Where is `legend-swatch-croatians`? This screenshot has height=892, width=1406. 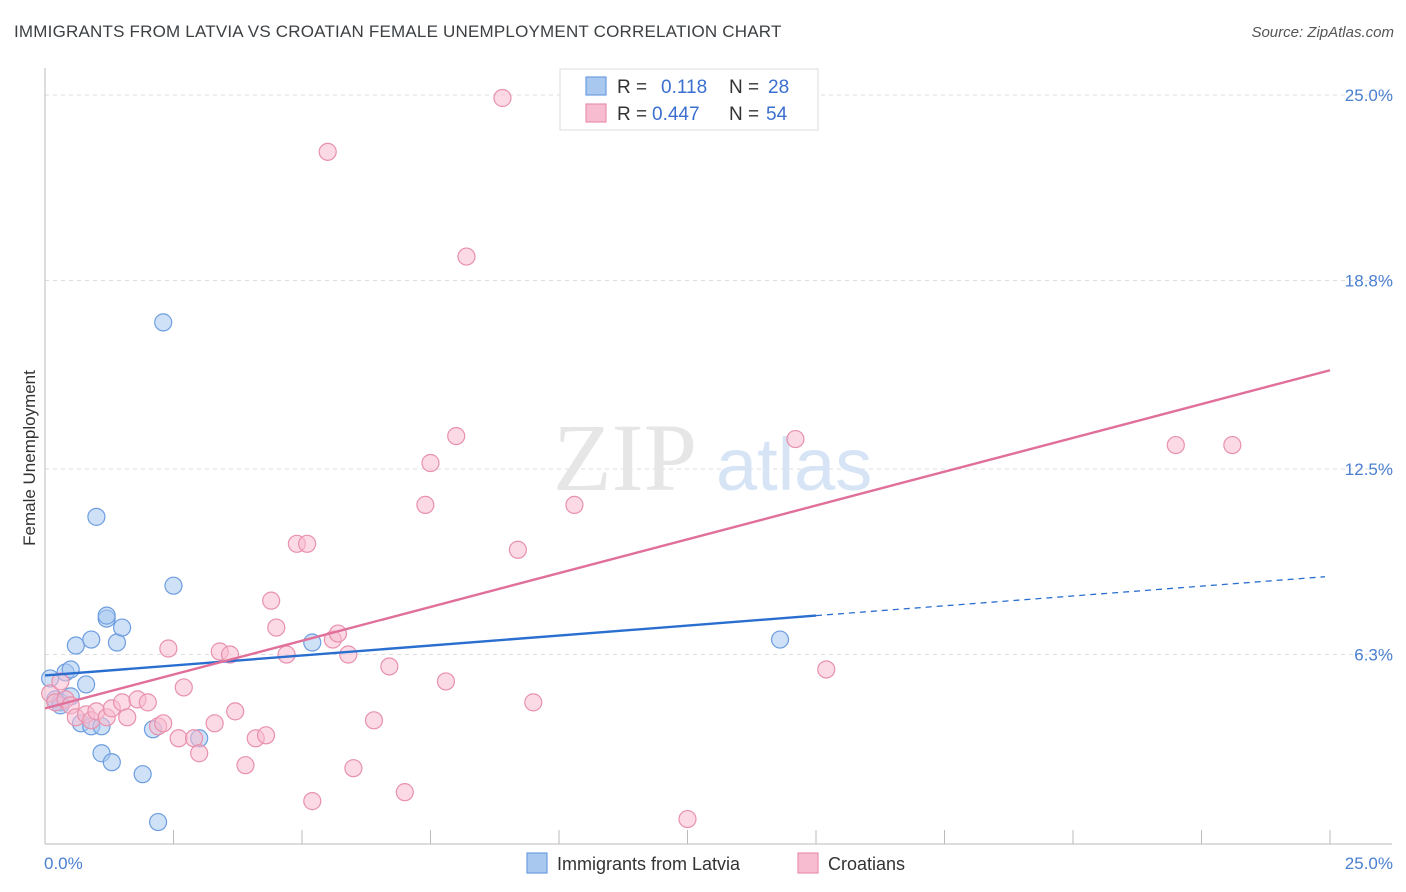 legend-swatch-croatians is located at coordinates (596, 113).